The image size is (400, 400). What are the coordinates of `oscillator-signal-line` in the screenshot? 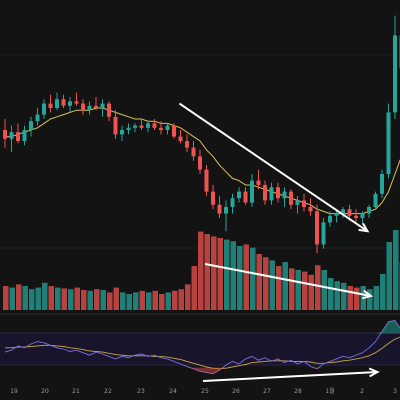 It's located at (202, 353).